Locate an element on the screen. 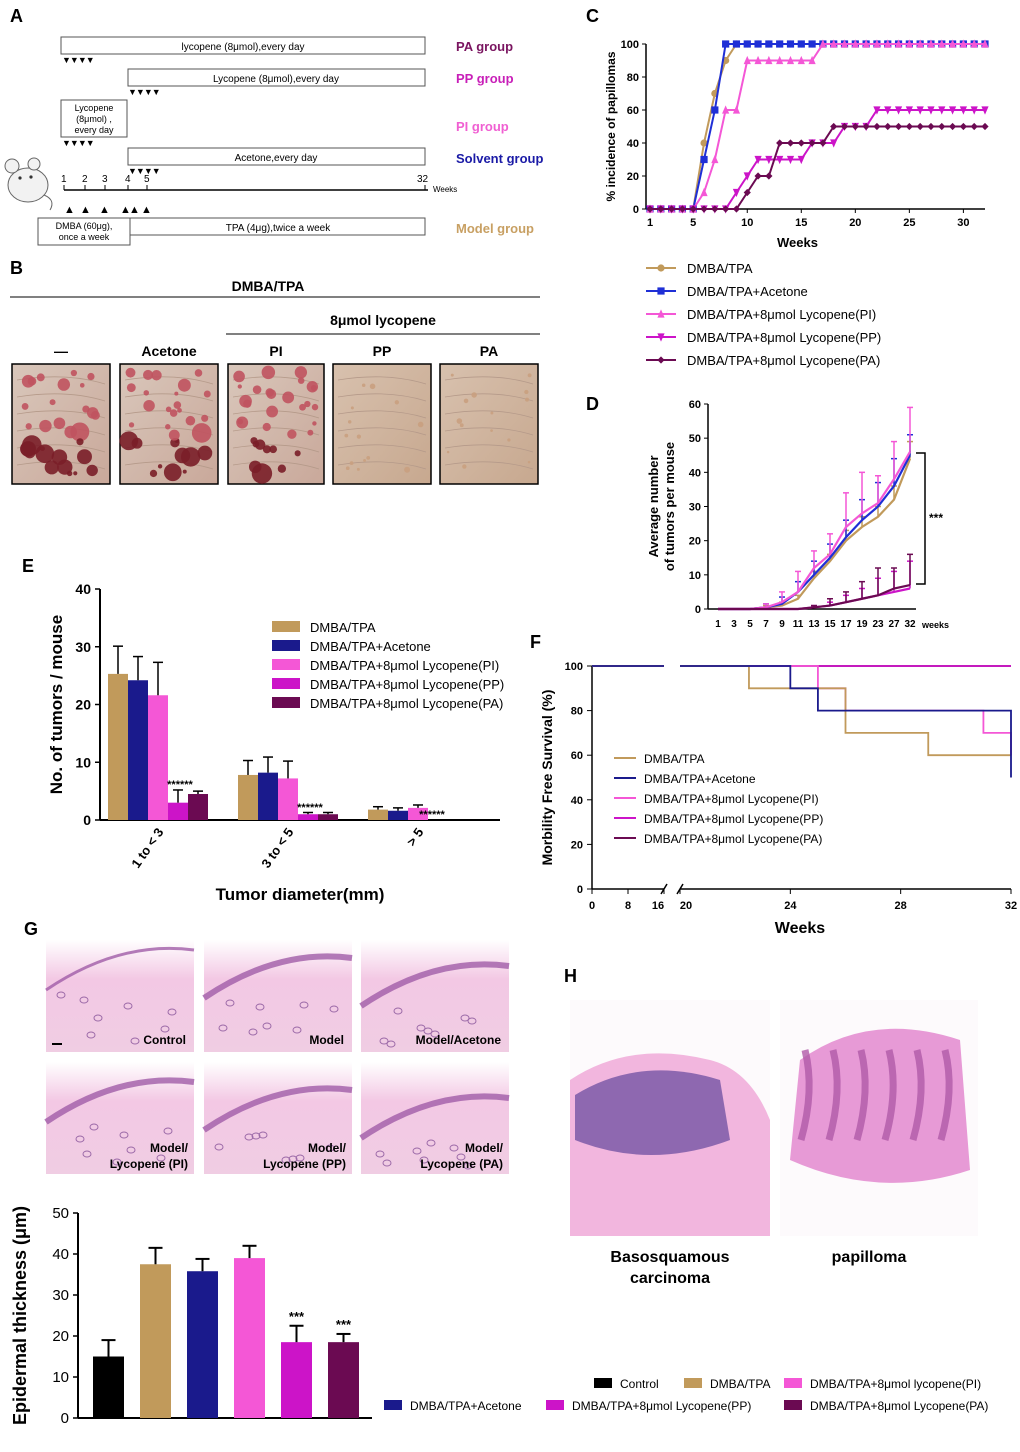 The height and width of the screenshot is (1452, 1020). papilloma-frond is located at coordinates (861, 1095).